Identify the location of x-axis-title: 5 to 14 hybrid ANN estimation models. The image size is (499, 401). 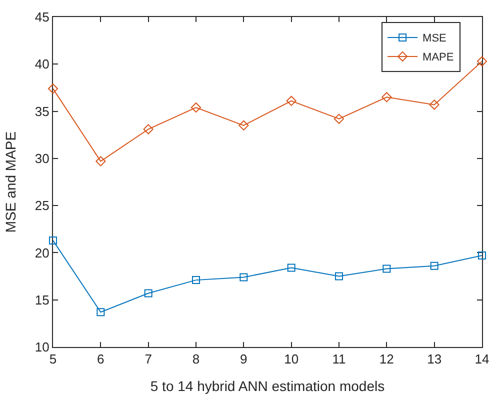
(267, 386).